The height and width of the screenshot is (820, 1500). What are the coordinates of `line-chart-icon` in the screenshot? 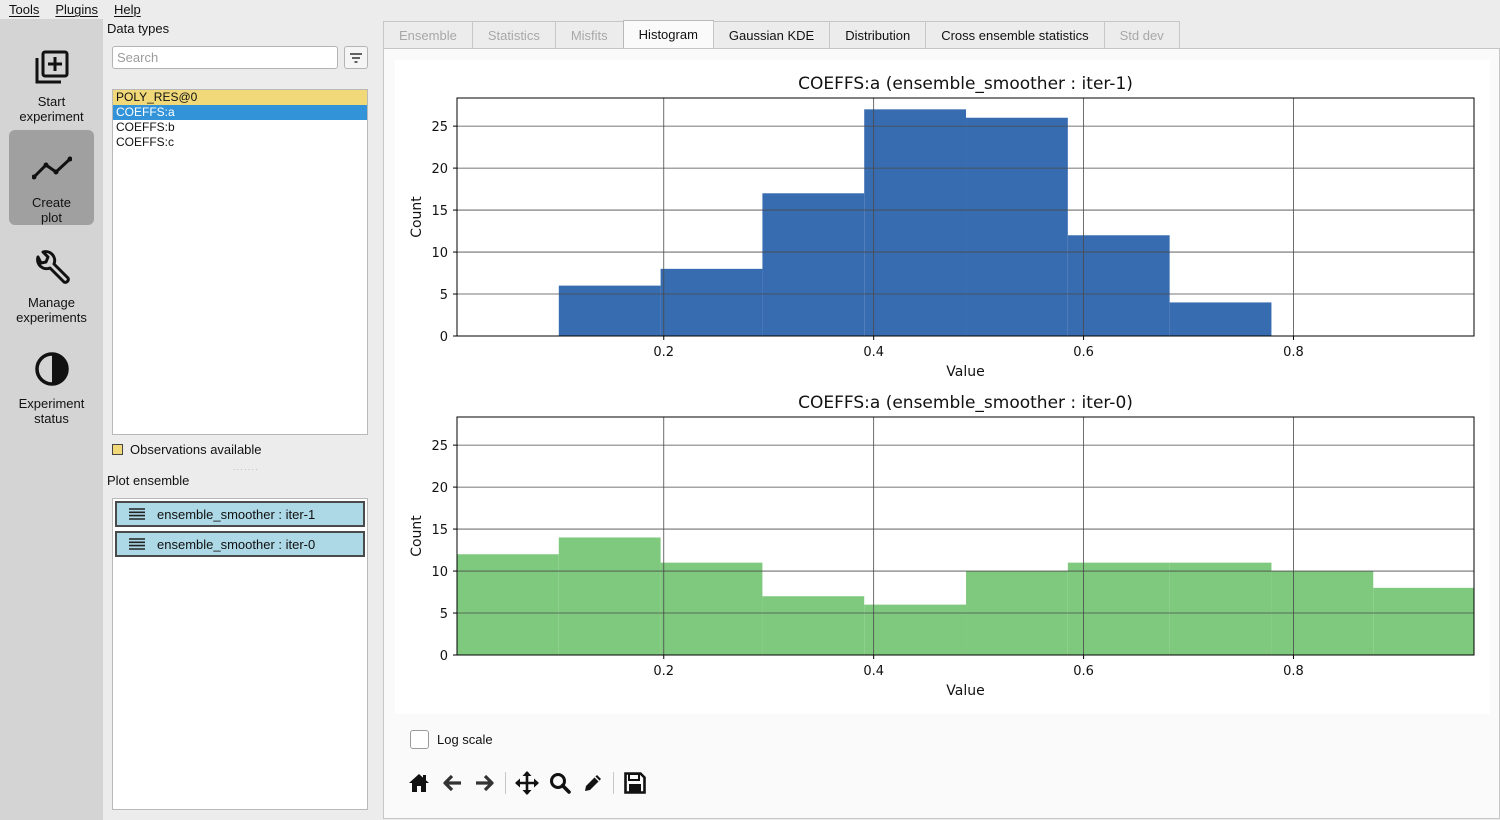 It's located at (51, 167).